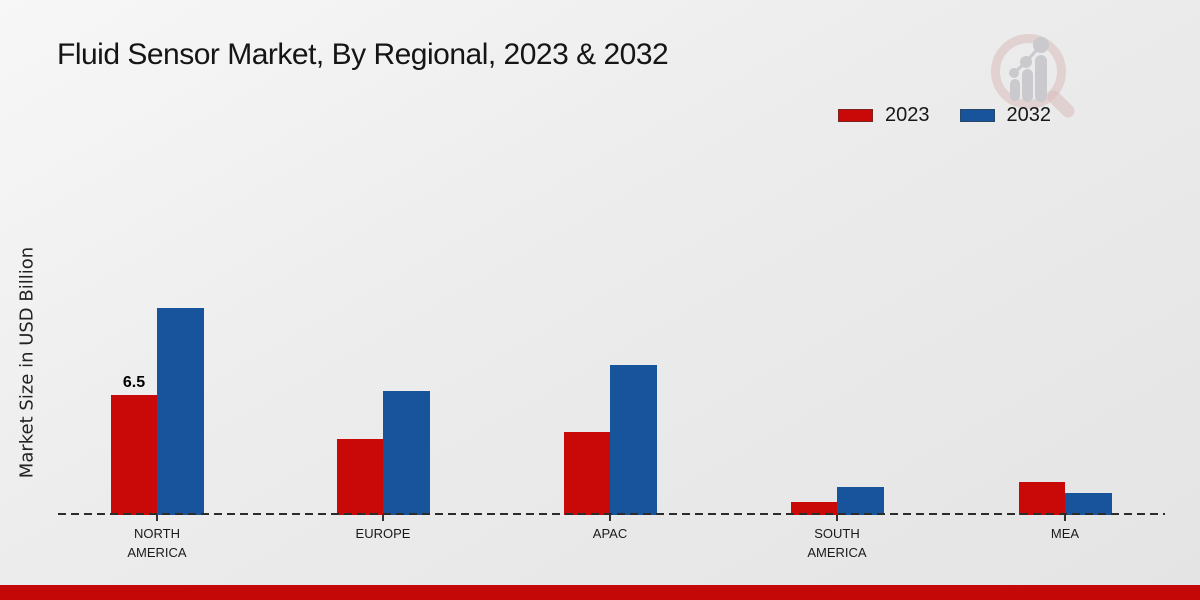  Describe the element at coordinates (611, 514) in the screenshot. I see `x-axis-baseline` at that location.